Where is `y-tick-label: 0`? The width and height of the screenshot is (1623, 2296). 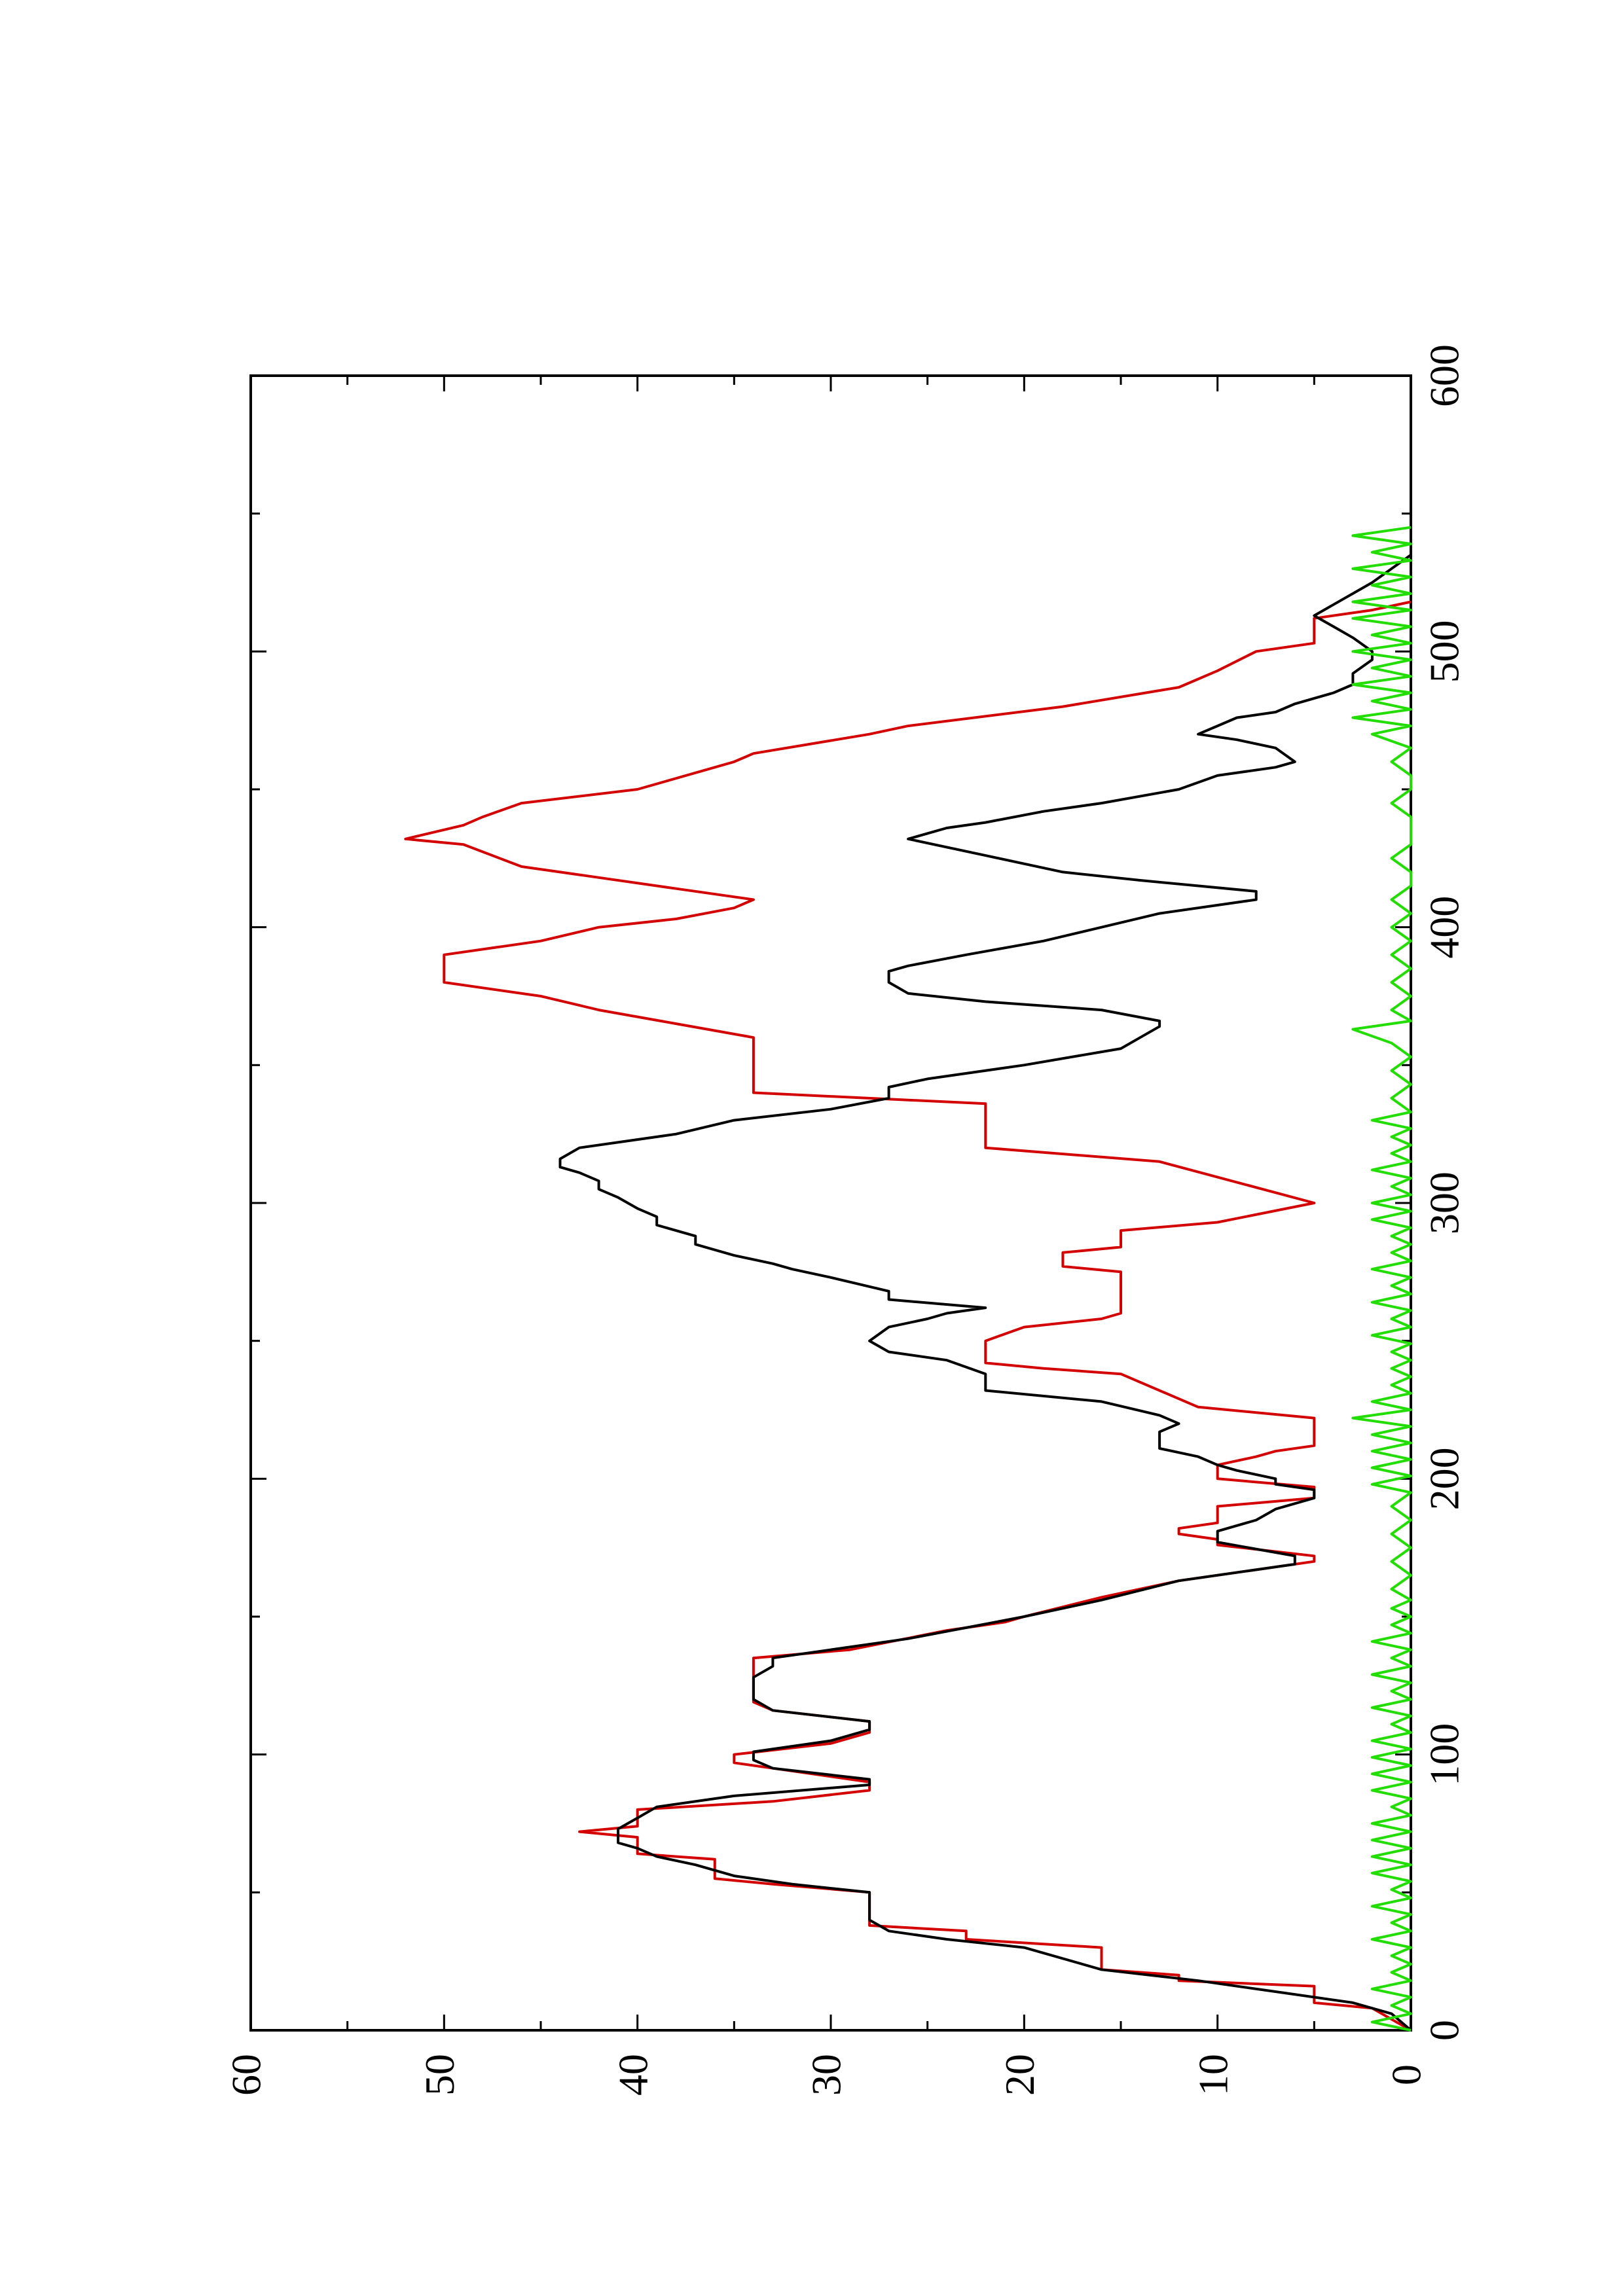 y-tick-label: 0 is located at coordinates (1406, 2074).